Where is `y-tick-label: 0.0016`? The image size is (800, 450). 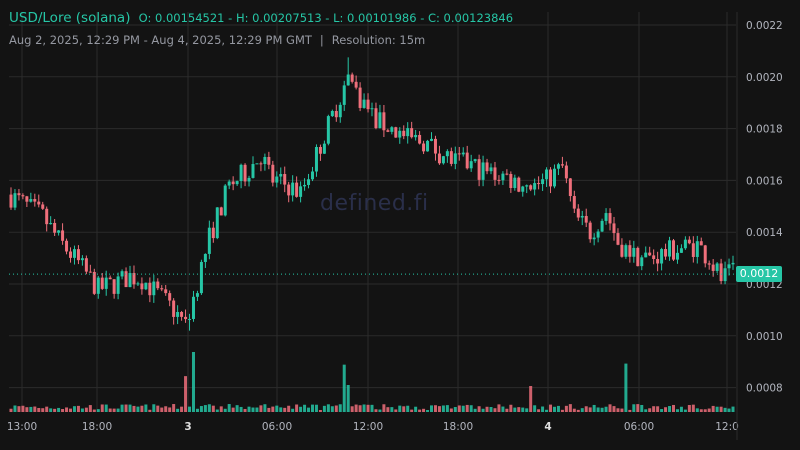 y-tick-label: 0.0016 is located at coordinates (764, 181).